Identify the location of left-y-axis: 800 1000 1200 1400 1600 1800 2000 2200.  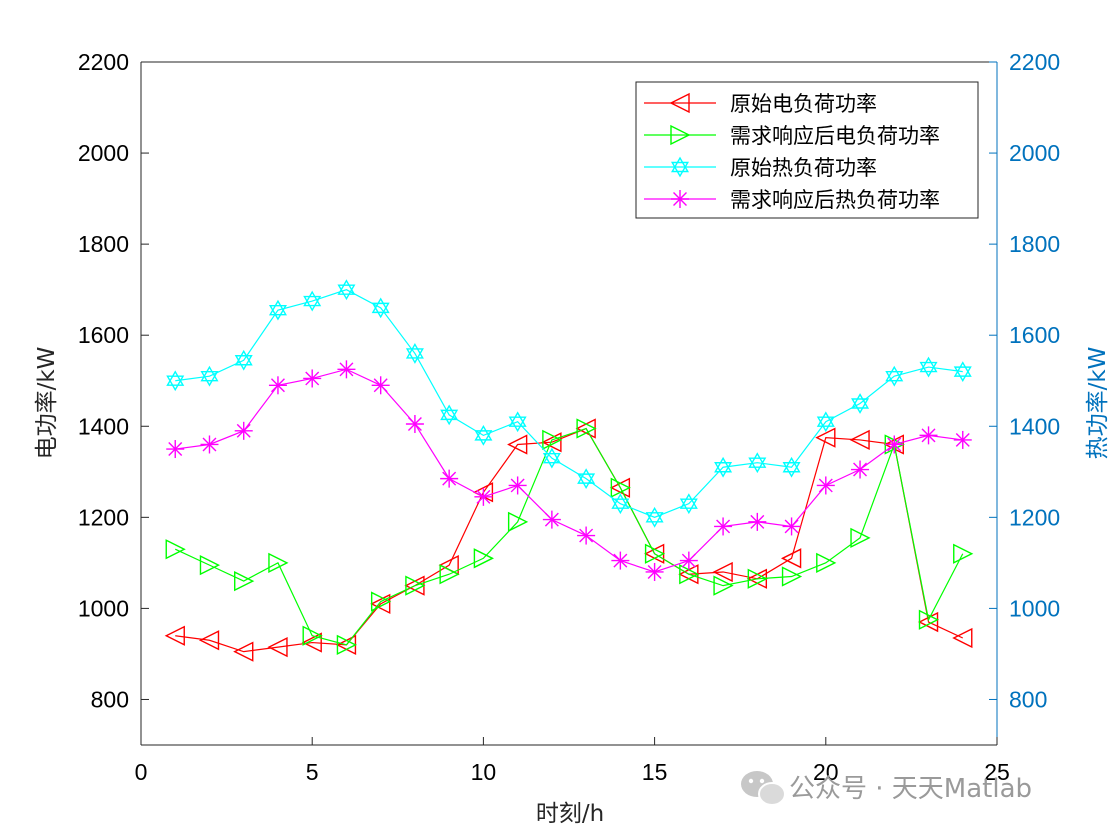
(113, 380).